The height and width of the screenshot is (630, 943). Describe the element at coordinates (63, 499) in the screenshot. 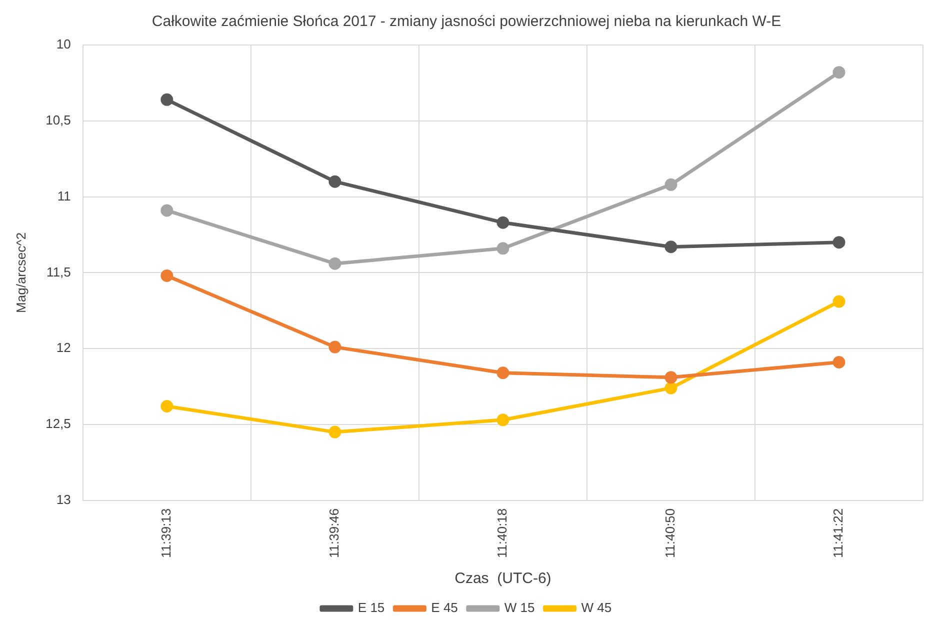

I see `y-tick-label: 13` at that location.